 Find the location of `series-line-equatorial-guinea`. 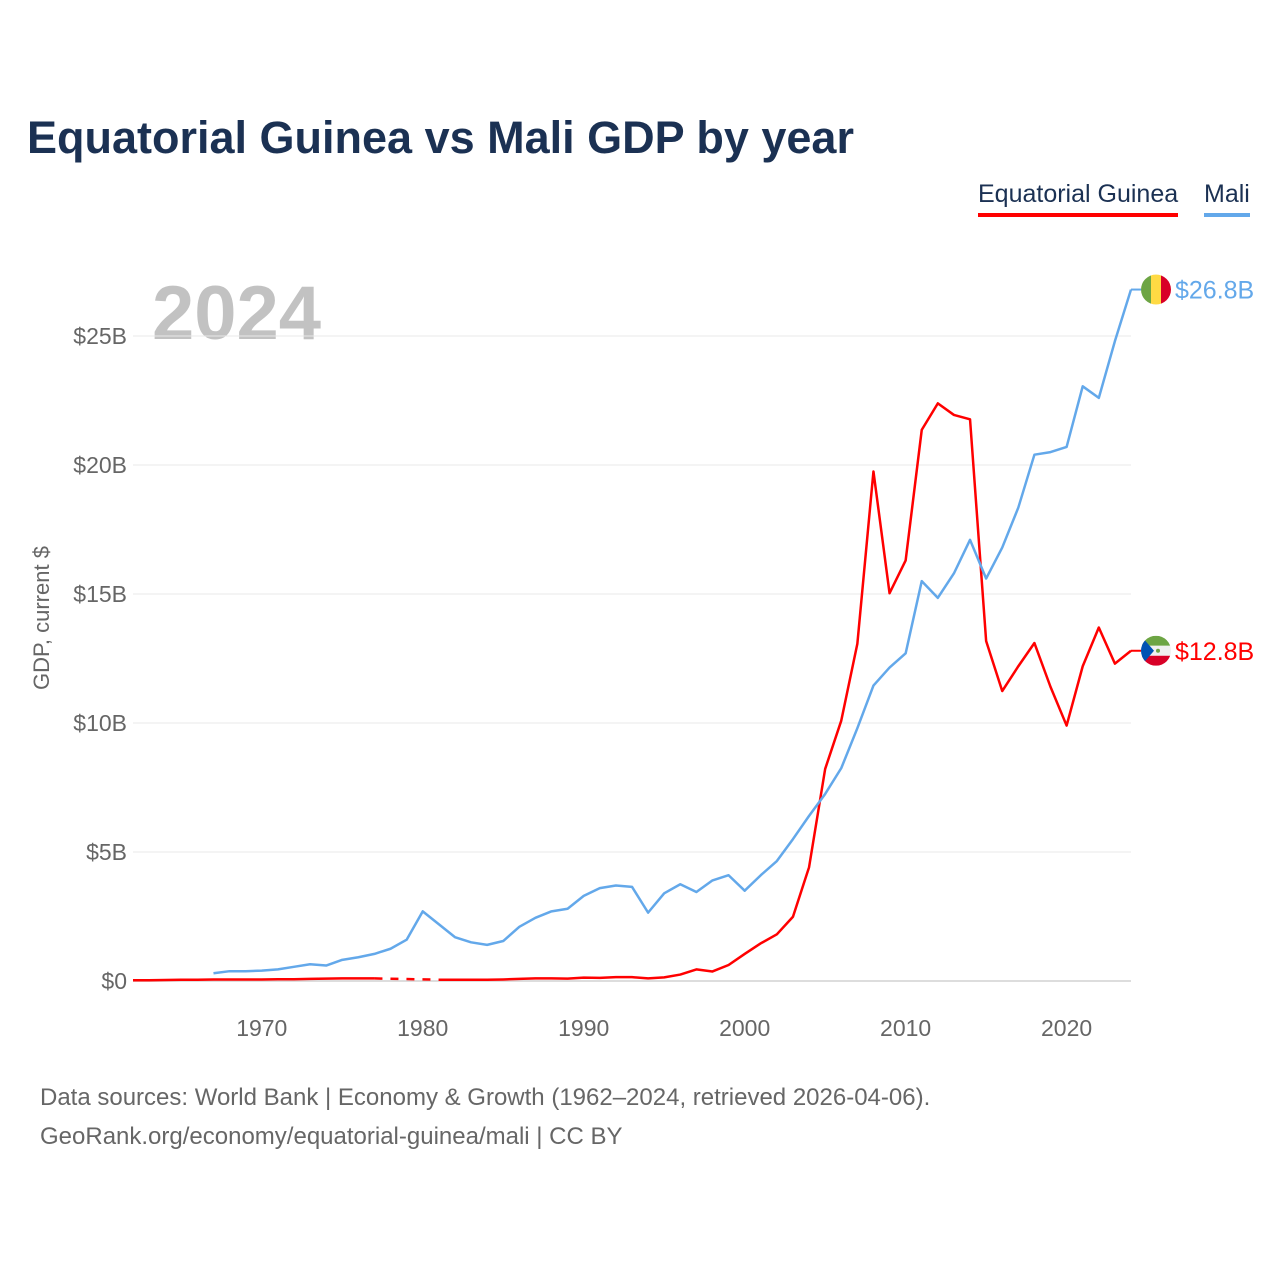

series-line-equatorial-guinea is located at coordinates (254, 979).